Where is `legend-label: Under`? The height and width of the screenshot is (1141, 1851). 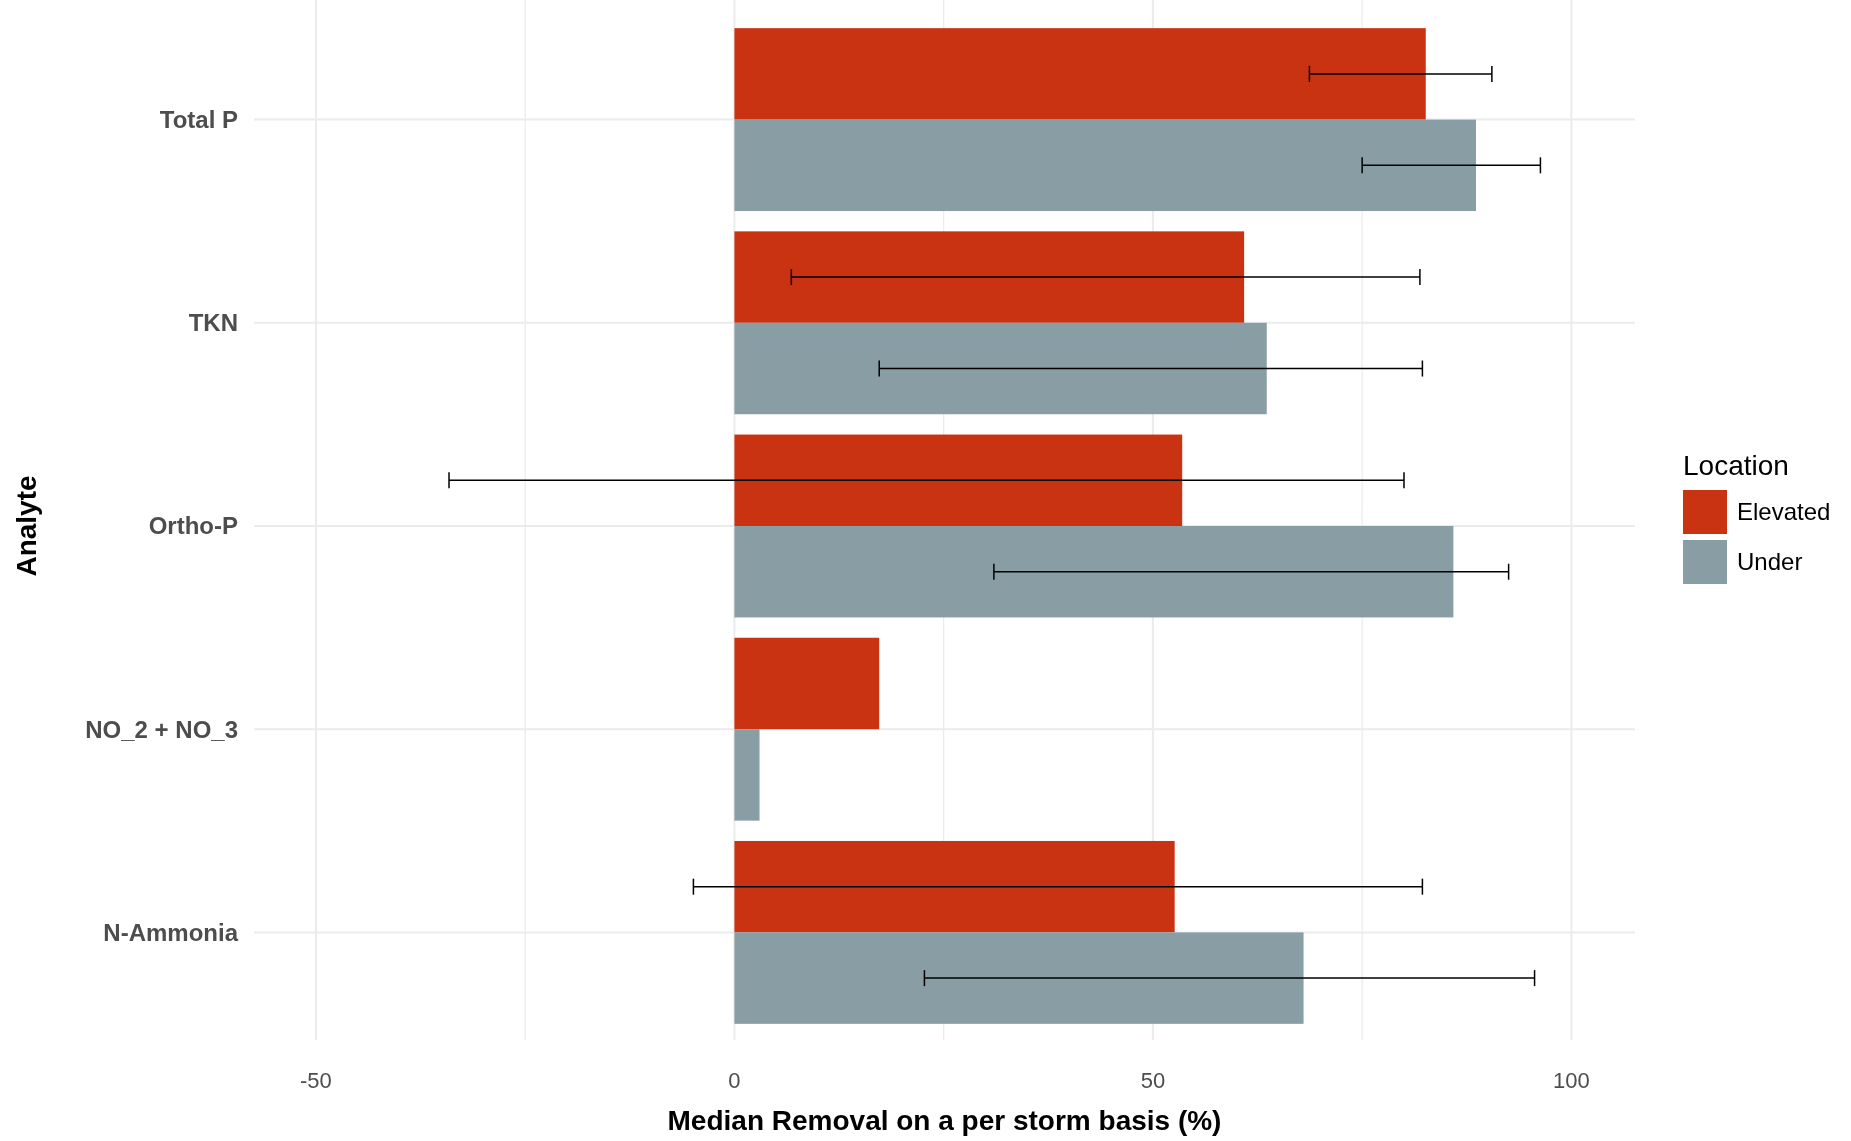
legend-label: Under is located at coordinates (1770, 562).